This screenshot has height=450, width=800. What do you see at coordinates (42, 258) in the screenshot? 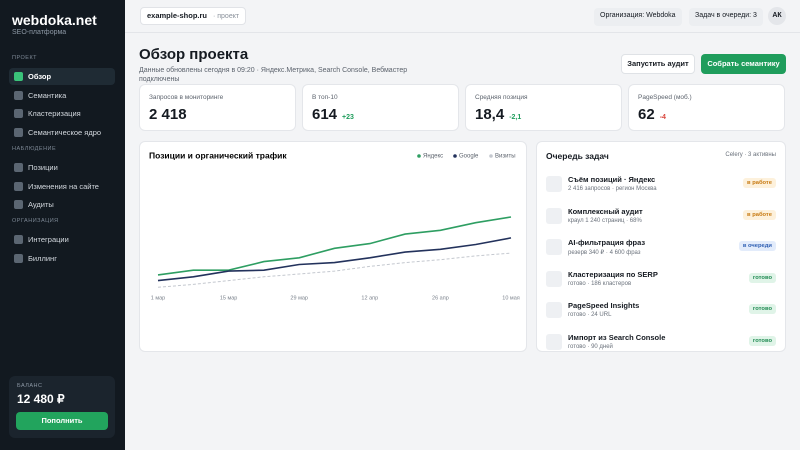
I see `nav-label: Биллинг` at bounding box center [42, 258].